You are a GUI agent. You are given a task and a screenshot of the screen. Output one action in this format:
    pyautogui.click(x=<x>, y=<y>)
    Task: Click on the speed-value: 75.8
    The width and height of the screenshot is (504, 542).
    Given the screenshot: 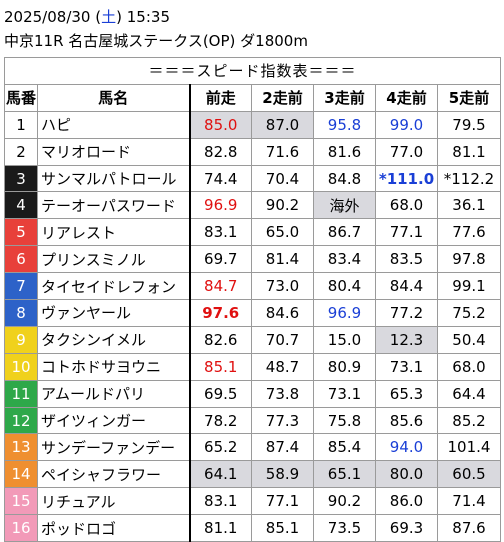 What is the action you would take?
    pyautogui.click(x=344, y=420)
    